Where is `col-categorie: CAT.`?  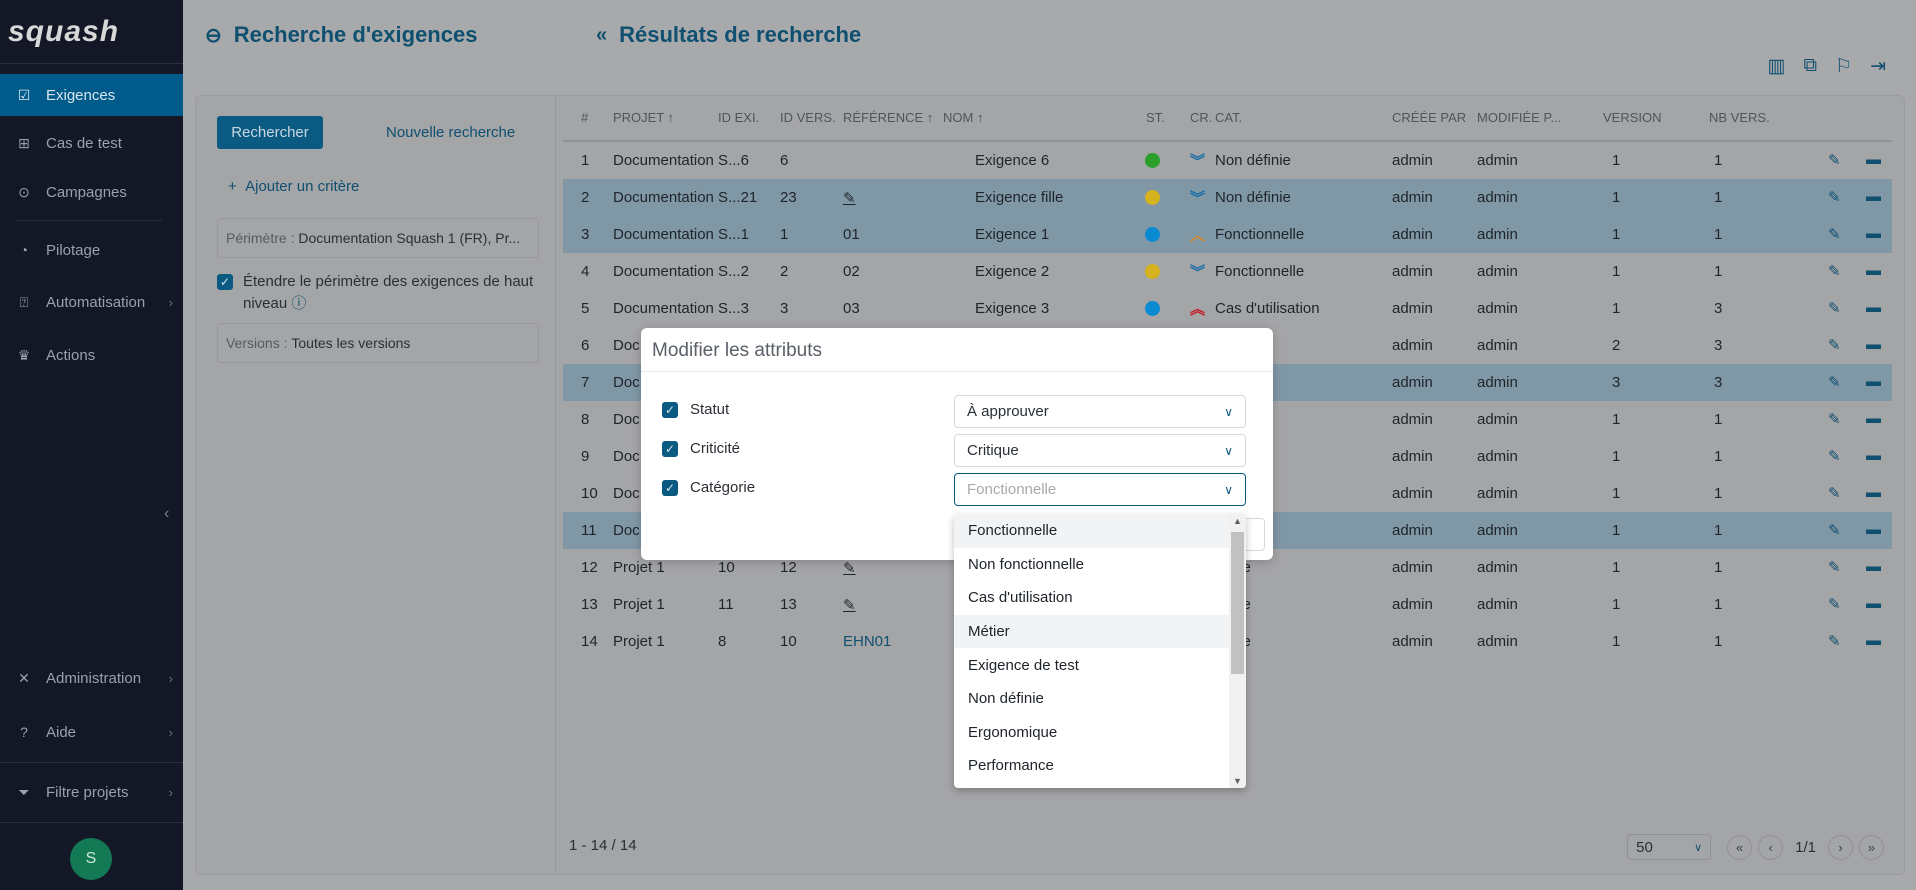 col-categorie: CAT. is located at coordinates (1229, 117).